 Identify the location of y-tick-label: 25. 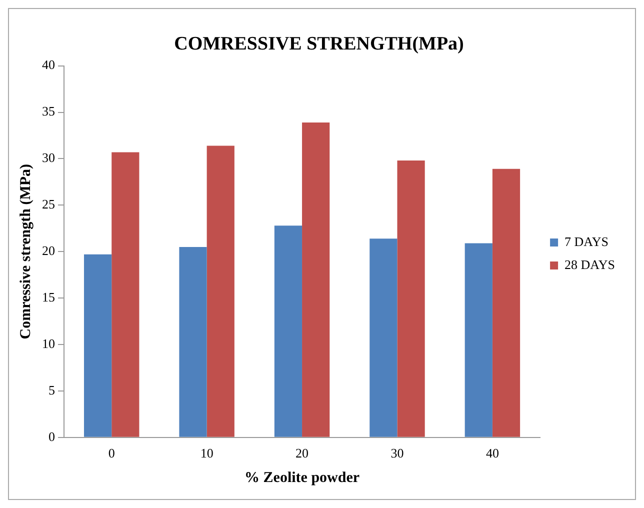
(48, 204).